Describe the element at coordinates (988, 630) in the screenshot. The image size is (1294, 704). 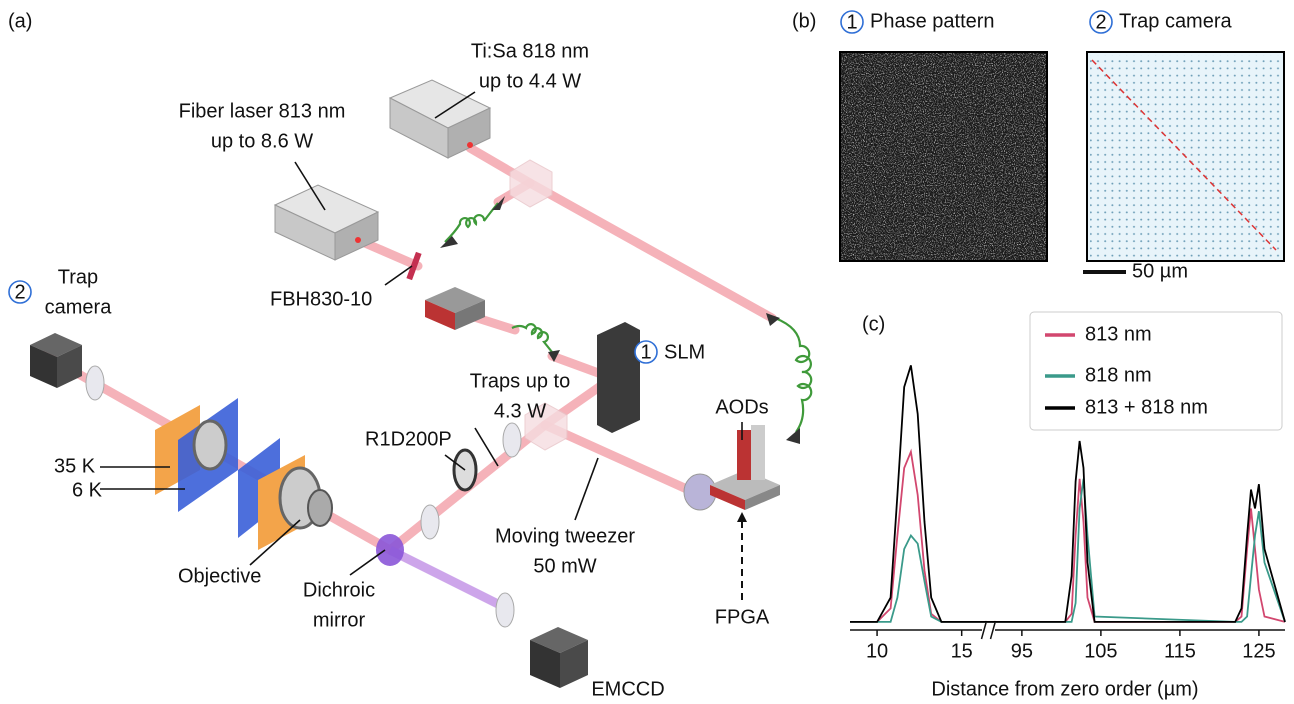
I see `axis-break` at that location.